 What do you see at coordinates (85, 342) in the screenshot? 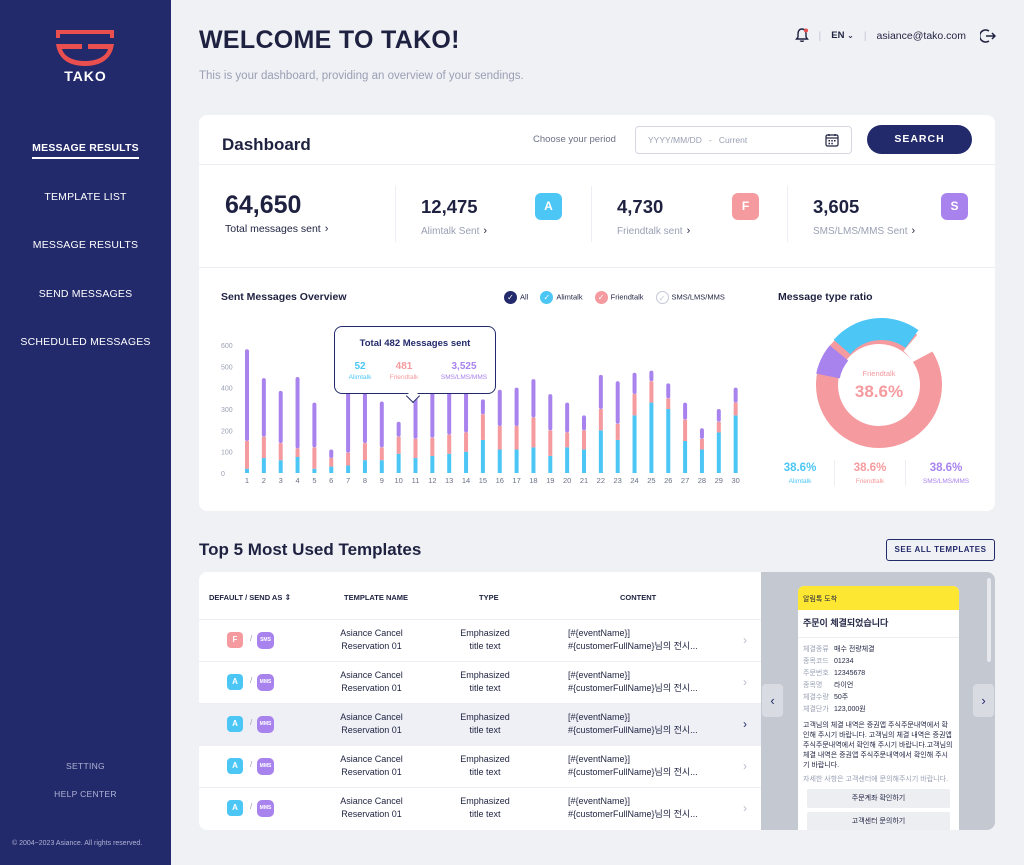
I see `sidebar-item-scheduled-messages: SCHEDULED MESSAGES` at bounding box center [85, 342].